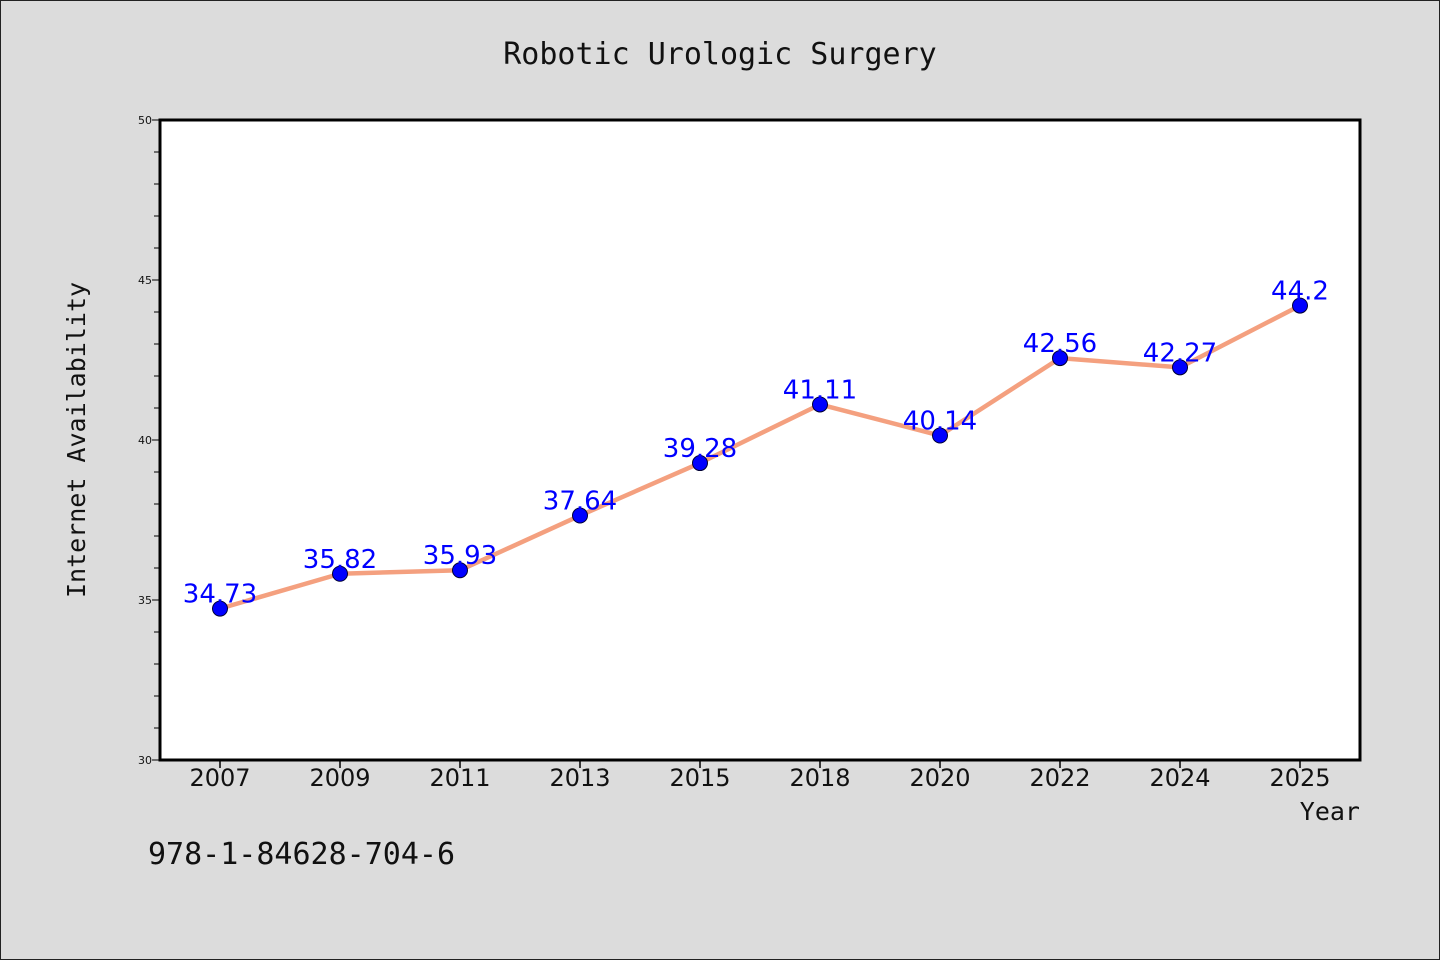  What do you see at coordinates (459, 778) in the screenshot?
I see `x-tick-label: 2011` at bounding box center [459, 778].